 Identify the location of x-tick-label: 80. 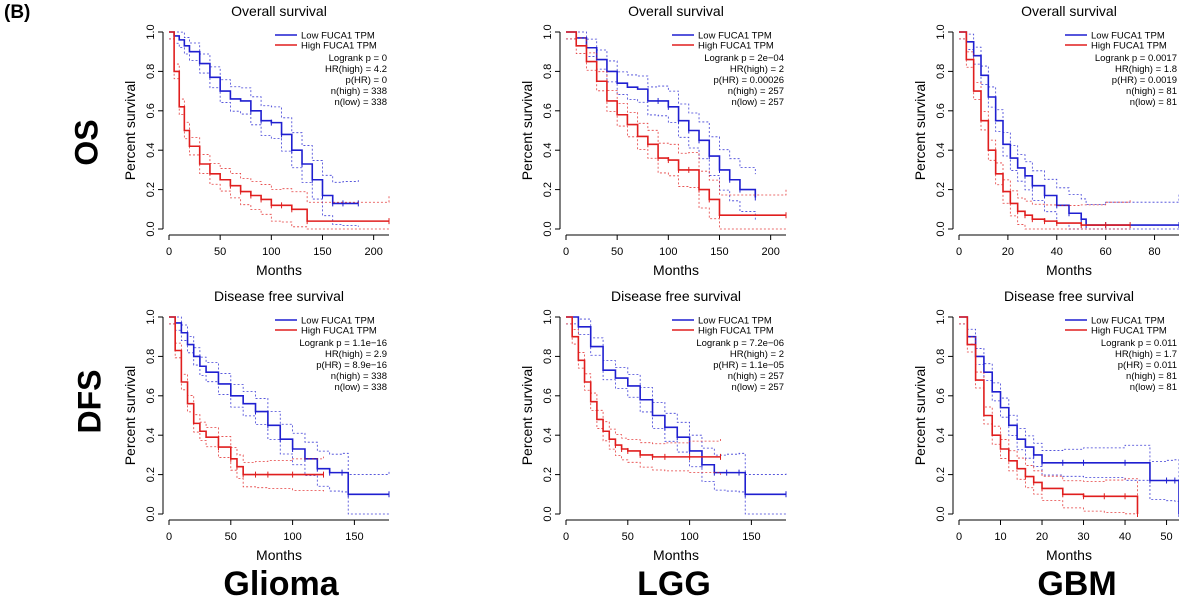
(1154, 252).